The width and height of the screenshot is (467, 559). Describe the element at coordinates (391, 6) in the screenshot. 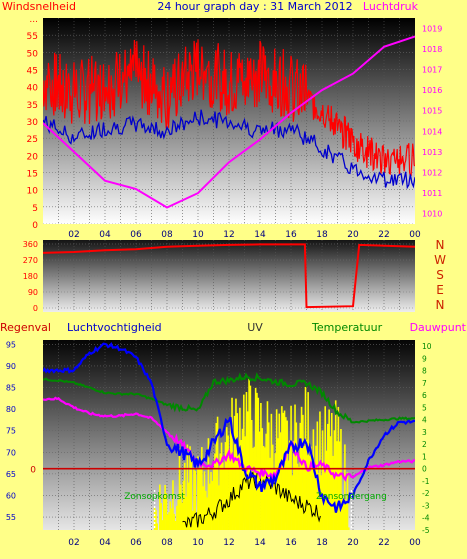

I see `pressure-axis-title: Luchtdruk` at that location.